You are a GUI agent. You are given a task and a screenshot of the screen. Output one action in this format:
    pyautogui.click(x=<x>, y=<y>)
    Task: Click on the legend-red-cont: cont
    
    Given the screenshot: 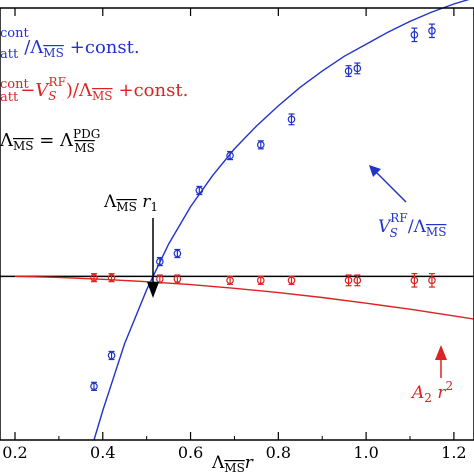 What is the action you would take?
    pyautogui.click(x=14, y=84)
    